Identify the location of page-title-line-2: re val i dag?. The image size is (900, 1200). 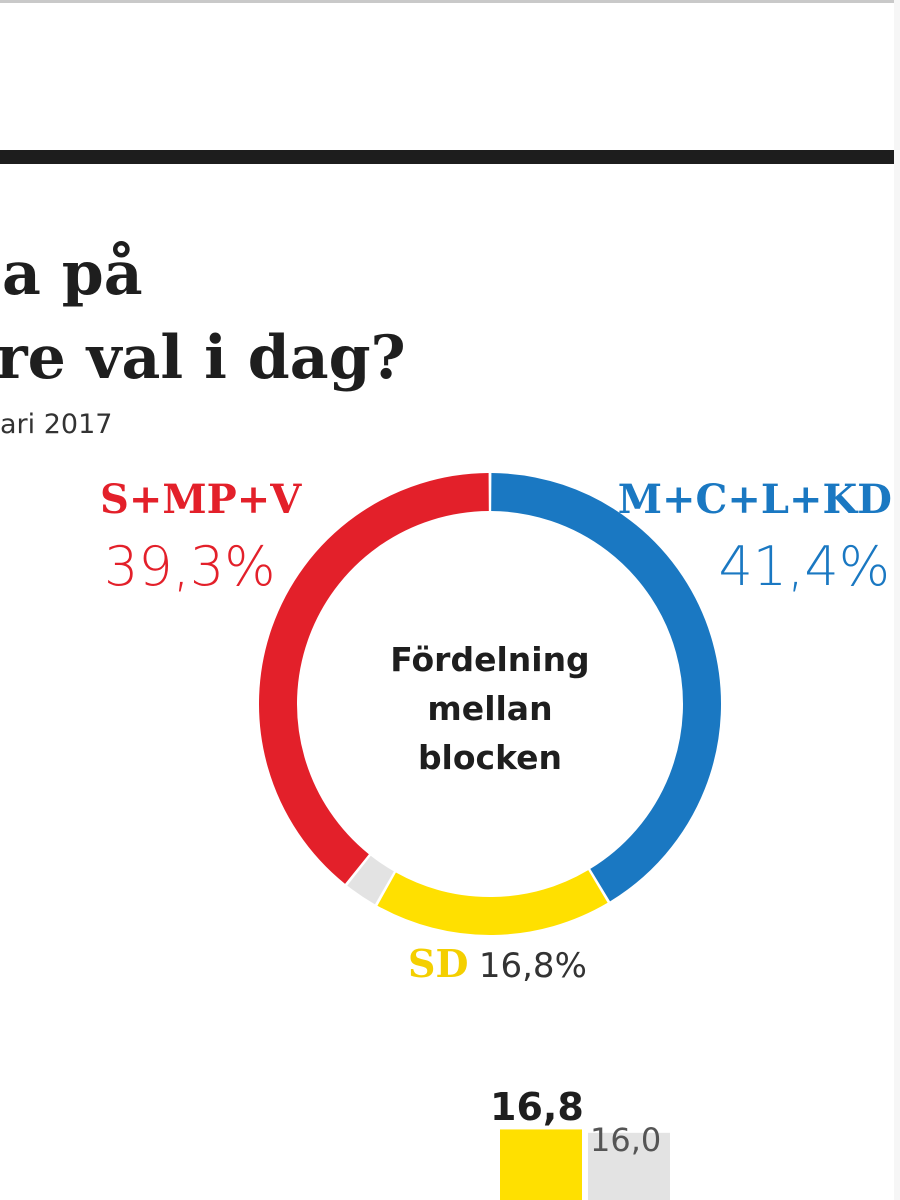
(203, 358).